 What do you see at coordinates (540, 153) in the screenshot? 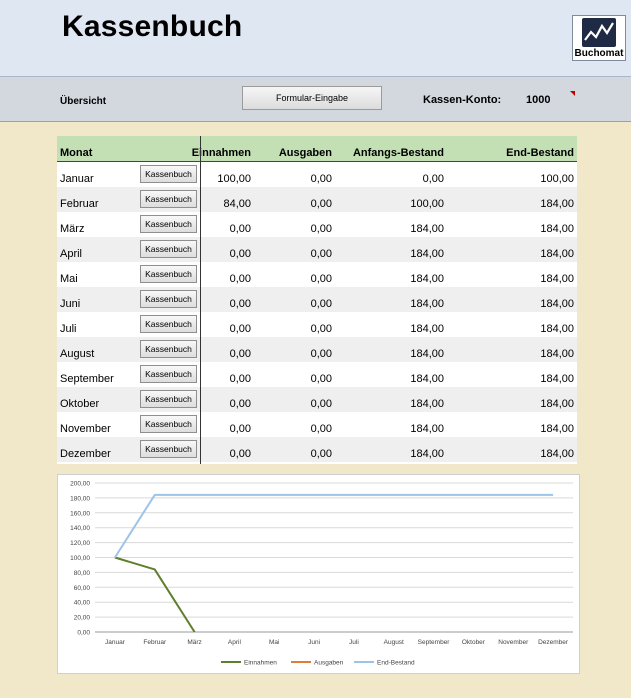
I see `col-end-bestand: End-Bestand` at bounding box center [540, 153].